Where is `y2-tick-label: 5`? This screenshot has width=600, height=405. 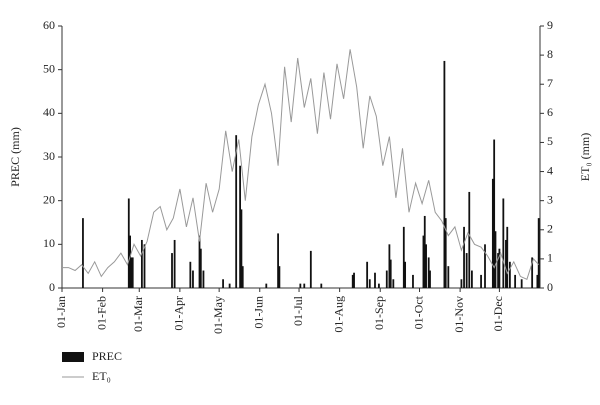
y2-tick-label: 5 is located at coordinates (550, 141).